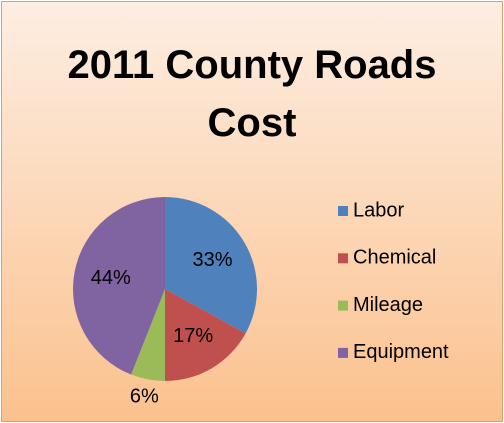  Describe the element at coordinates (212, 260) in the screenshot. I see `data-label: 33%` at that location.